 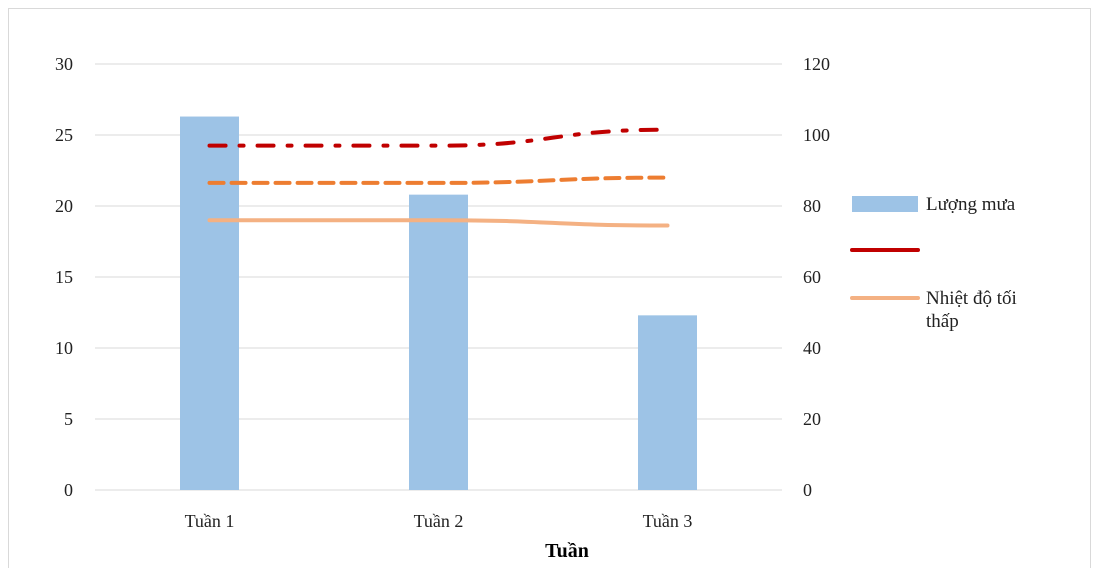 I want to click on line-series, so click(x=438, y=177).